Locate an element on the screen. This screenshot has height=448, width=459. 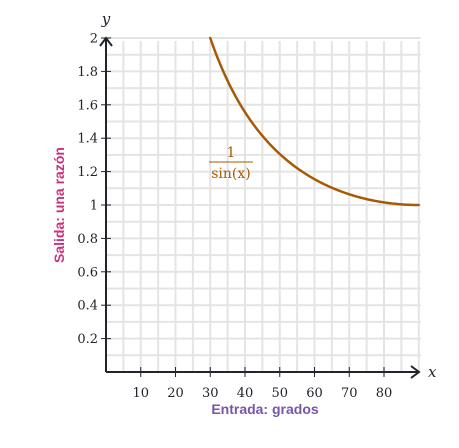
x-tick-label: 40 is located at coordinates (245, 393).